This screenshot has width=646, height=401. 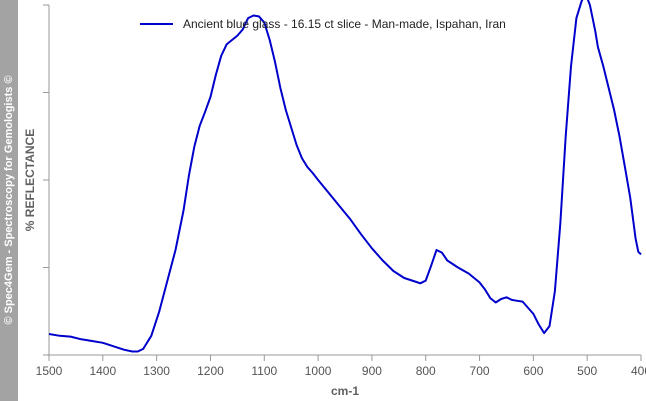 I want to click on x-tick-label: 1000, so click(x=318, y=371).